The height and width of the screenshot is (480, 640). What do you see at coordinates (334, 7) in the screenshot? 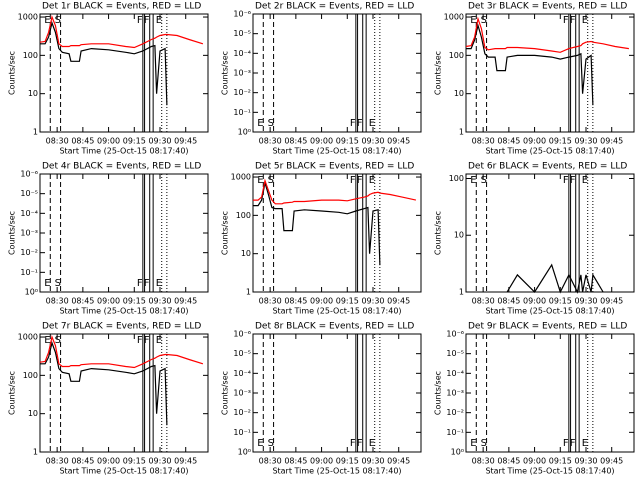
I see `panel-title: Det 2r BLACK = Events, RED = LLD` at bounding box center [334, 7].